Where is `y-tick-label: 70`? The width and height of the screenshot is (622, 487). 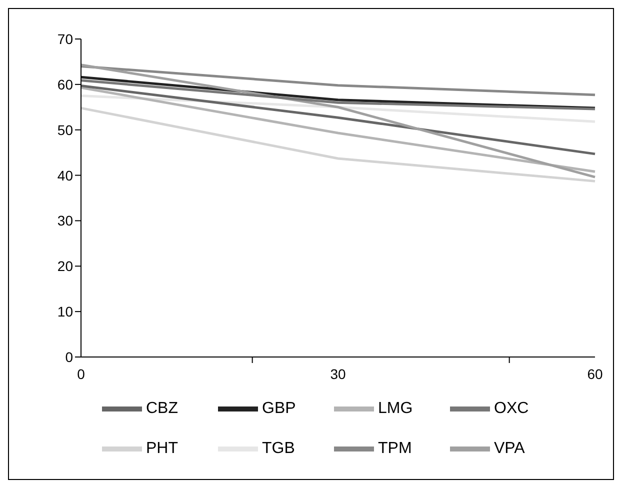 y-tick-label: 70 is located at coordinates (65, 38).